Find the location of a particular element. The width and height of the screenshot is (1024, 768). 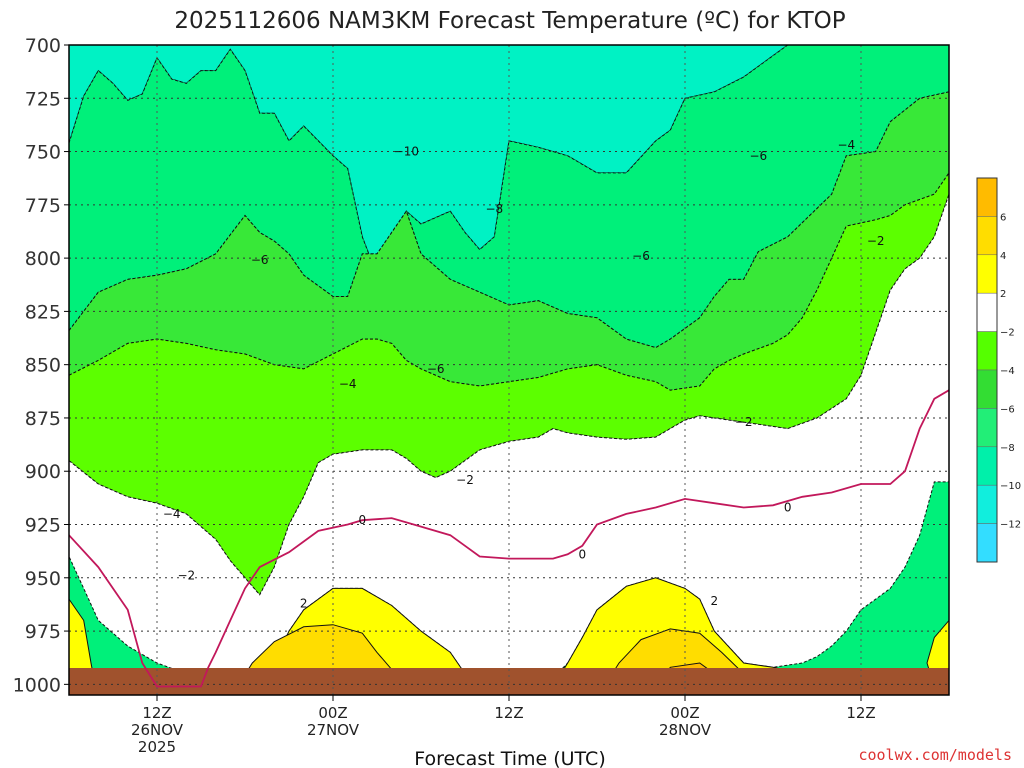

y-tick-label: 725 is located at coordinates (43, 99).